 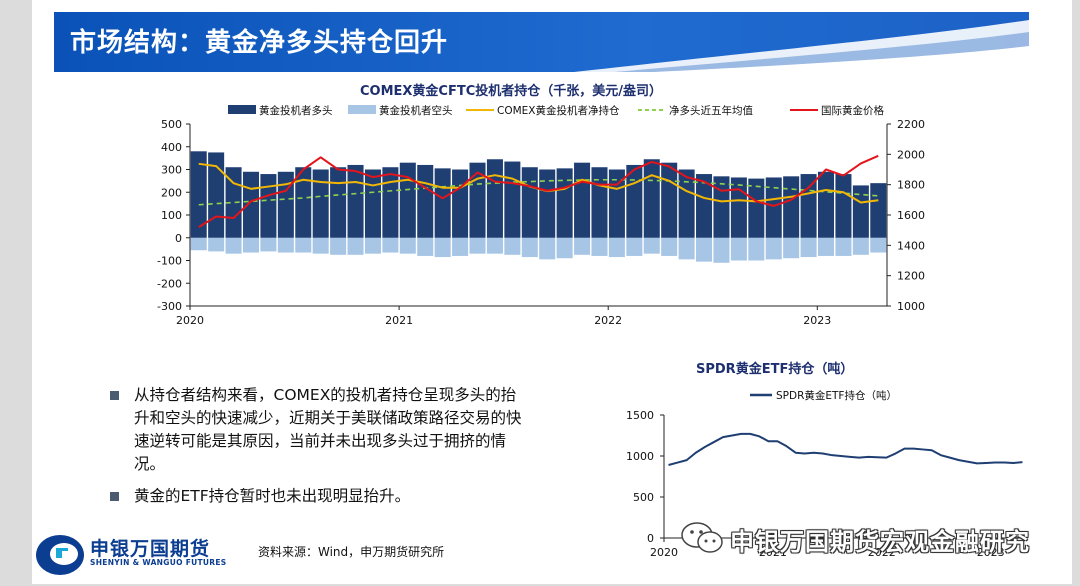 What do you see at coordinates (538, 191) in the screenshot?
I see `gold-price-line` at bounding box center [538, 191].